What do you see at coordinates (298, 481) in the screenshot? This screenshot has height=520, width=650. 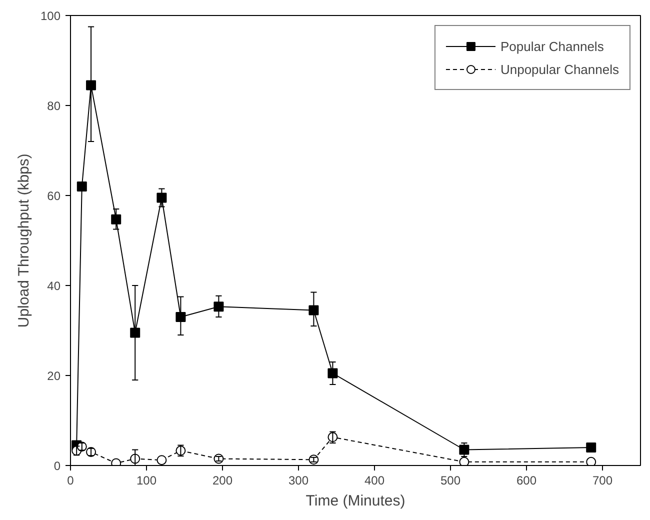 I see `x-tick-label: 300` at bounding box center [298, 481].